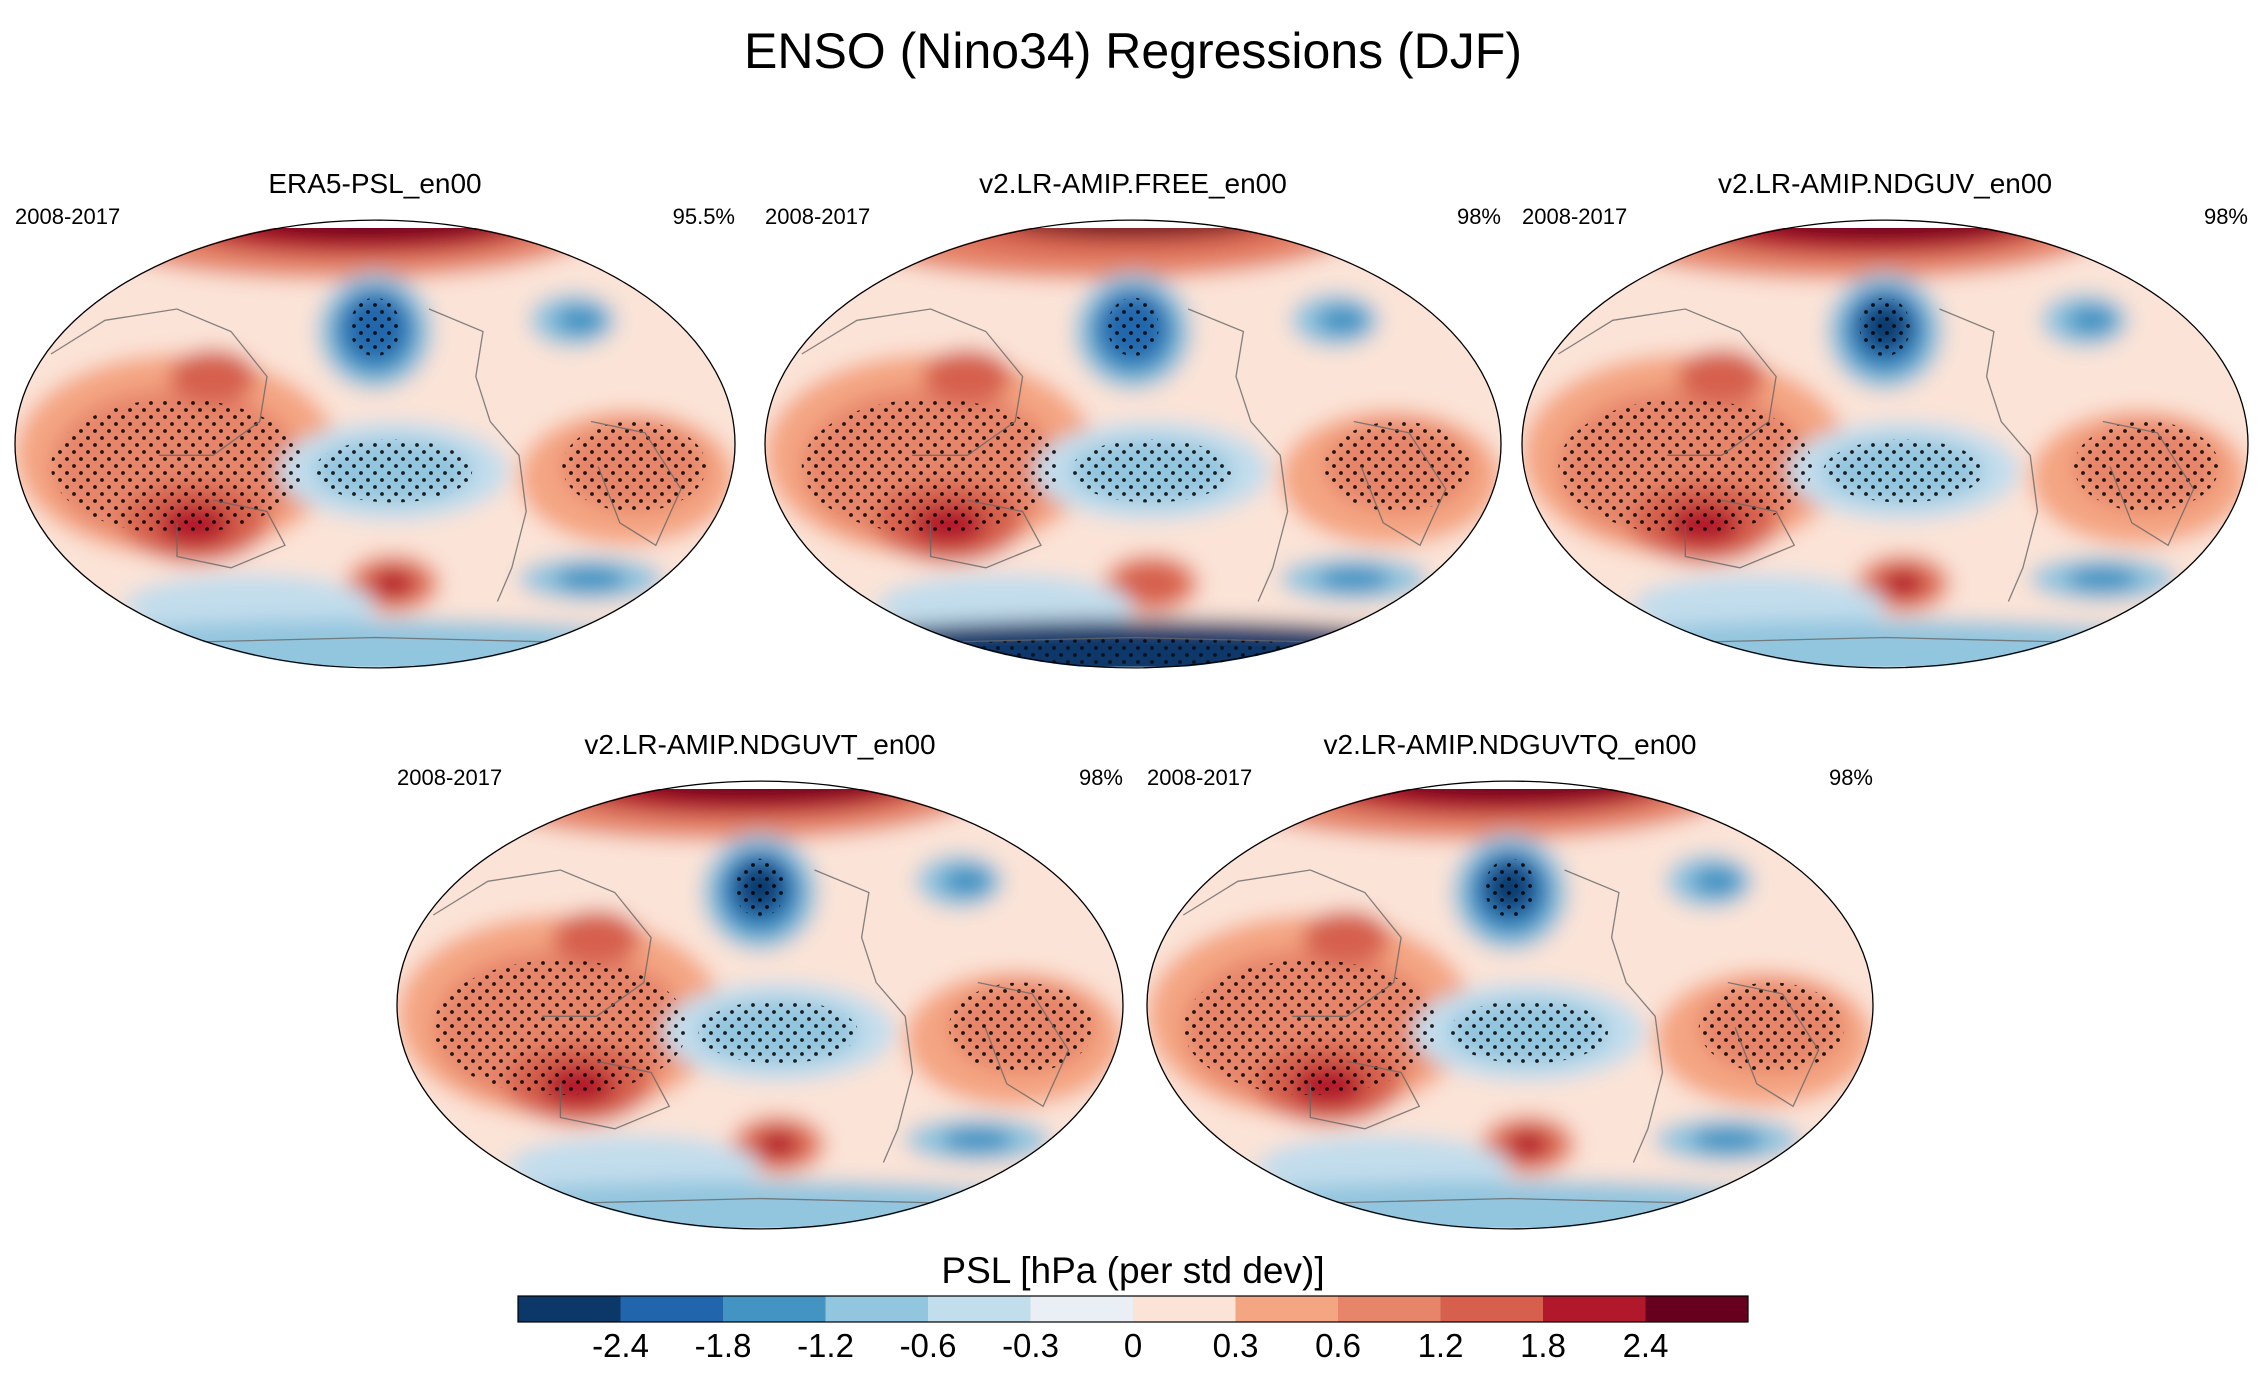  I want to click on colorbar-tick-label: -1.2, so click(825, 1345).